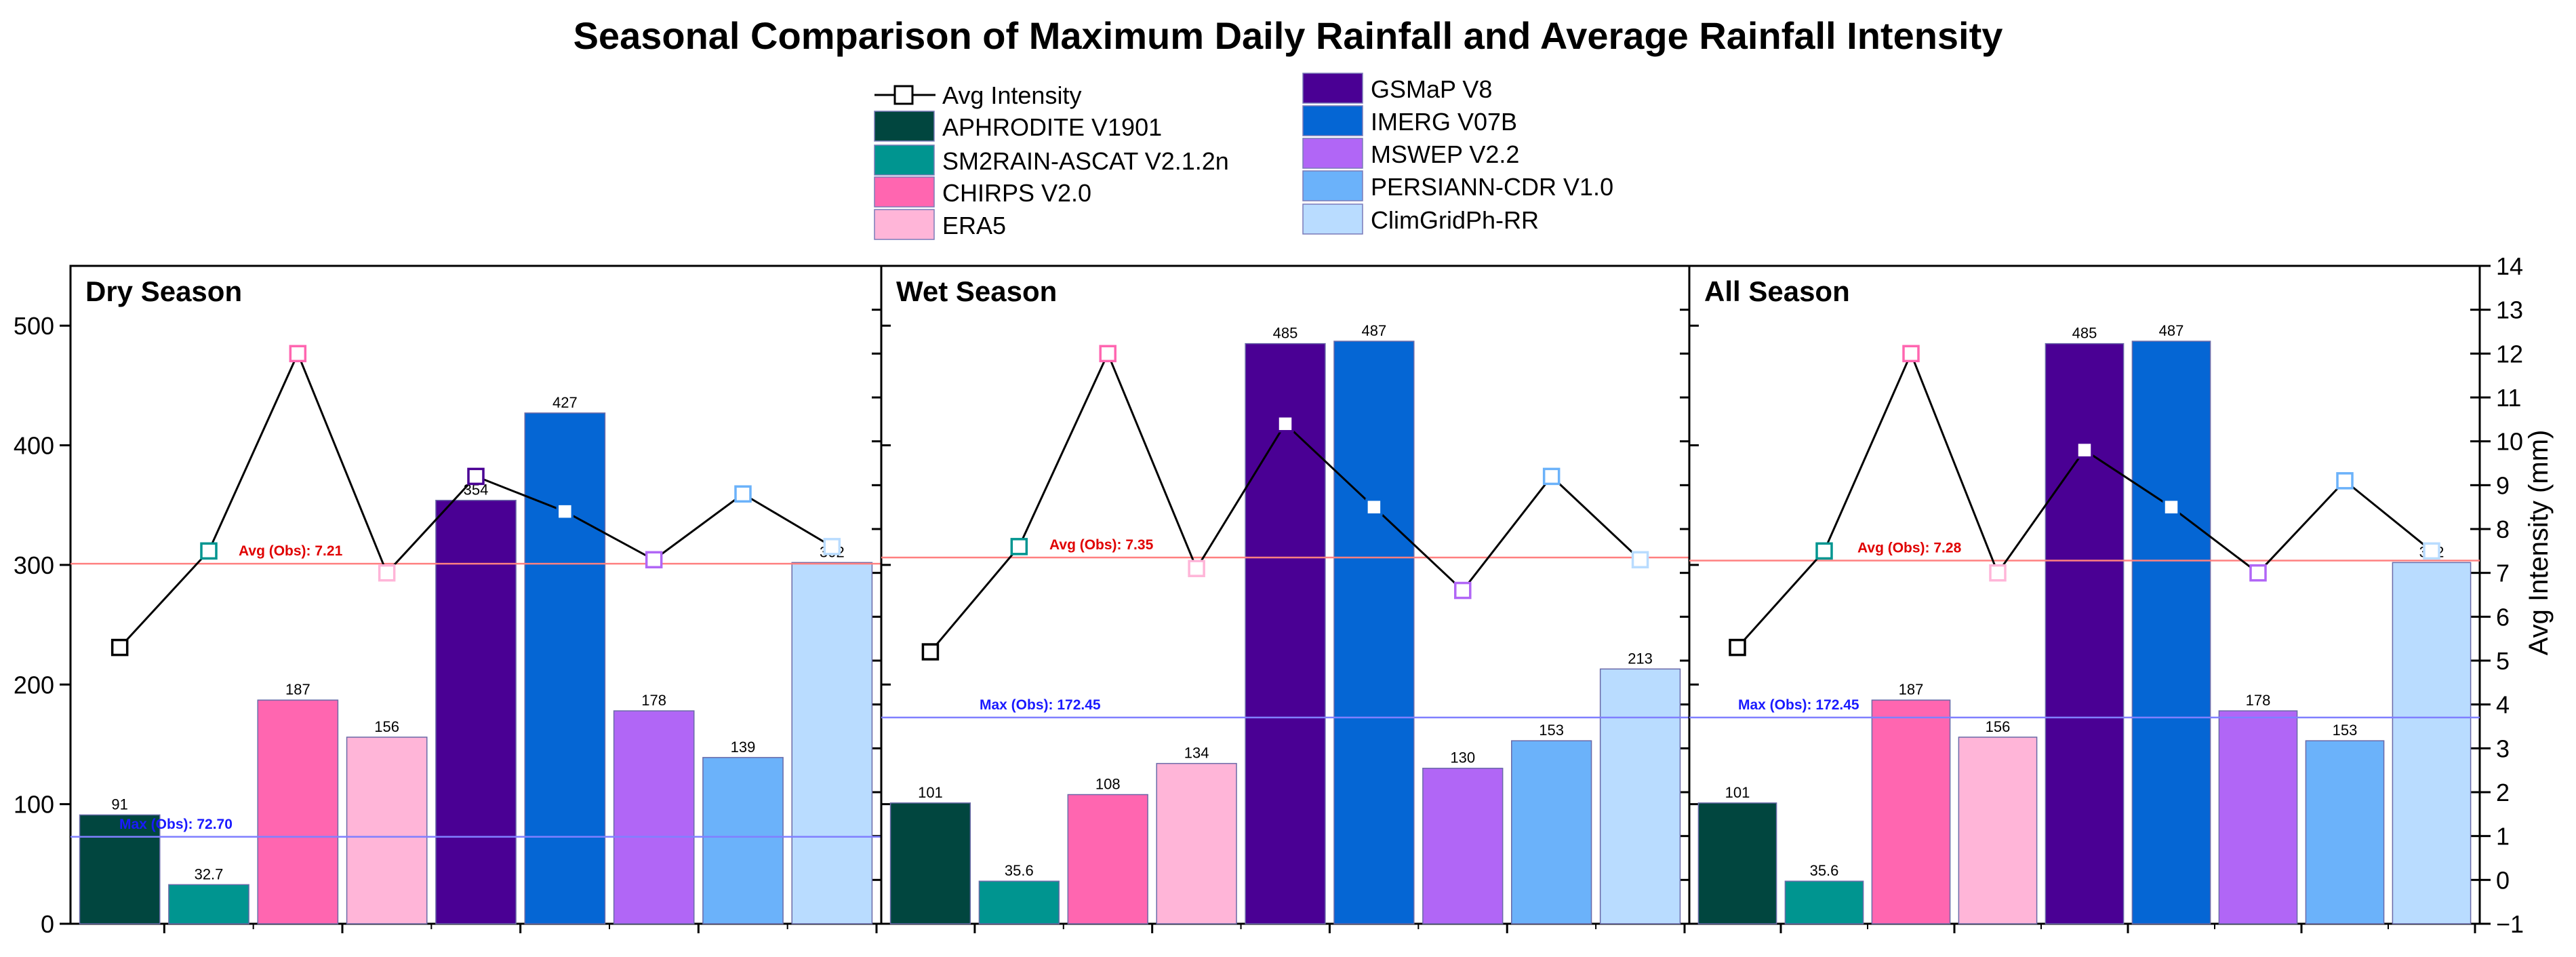  I want to click on bar-value-label-0: 91, so click(119, 805).